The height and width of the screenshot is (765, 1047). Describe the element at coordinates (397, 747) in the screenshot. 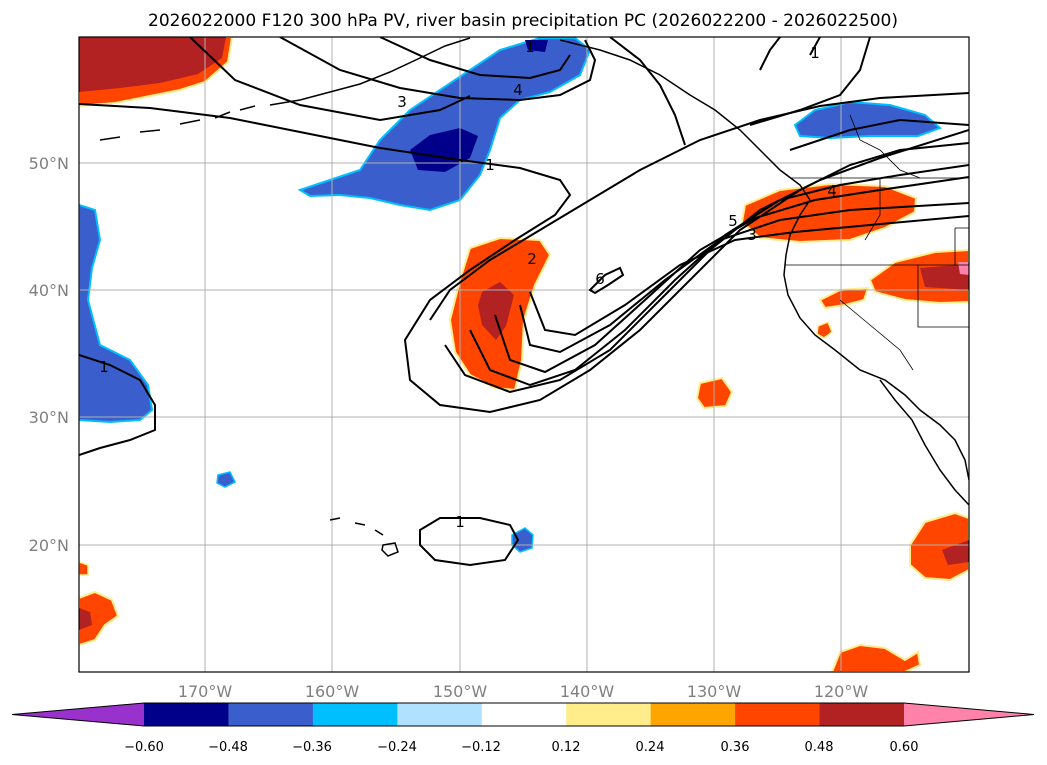

I see `colorbar-tick-label: −0.24` at that location.